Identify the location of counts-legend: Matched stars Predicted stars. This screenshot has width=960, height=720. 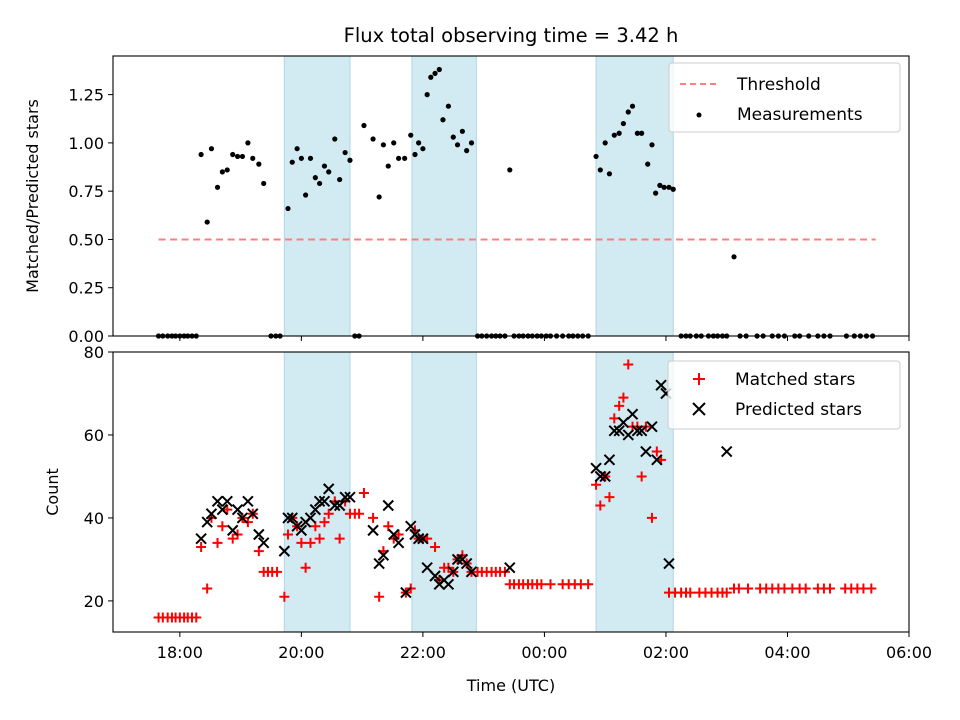
(784, 395).